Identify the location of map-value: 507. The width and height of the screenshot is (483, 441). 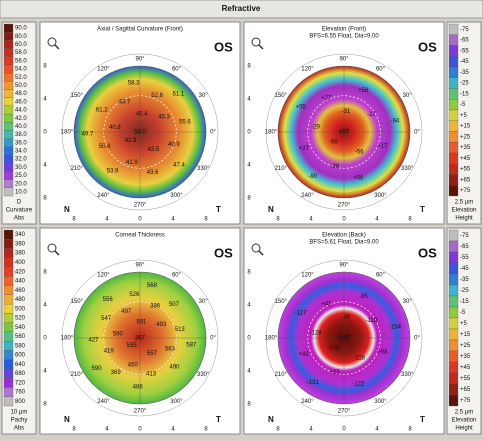
(174, 305).